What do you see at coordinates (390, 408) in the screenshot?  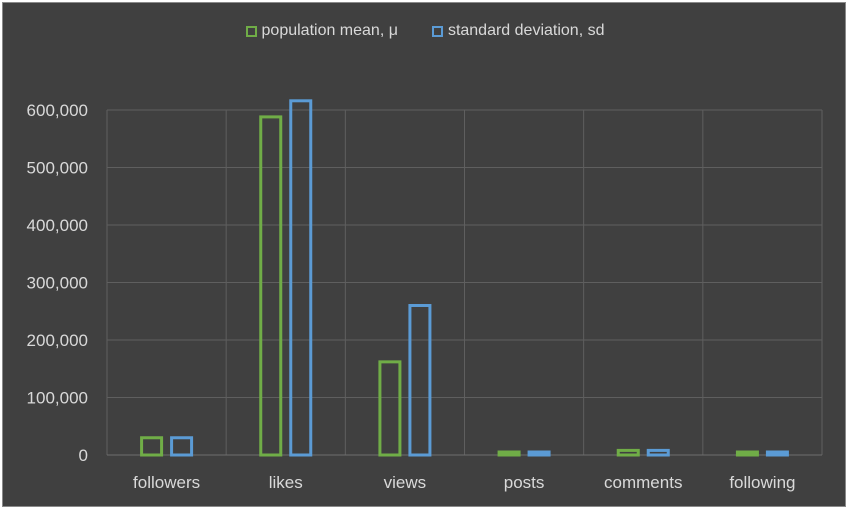 I see `bar-mean-views` at bounding box center [390, 408].